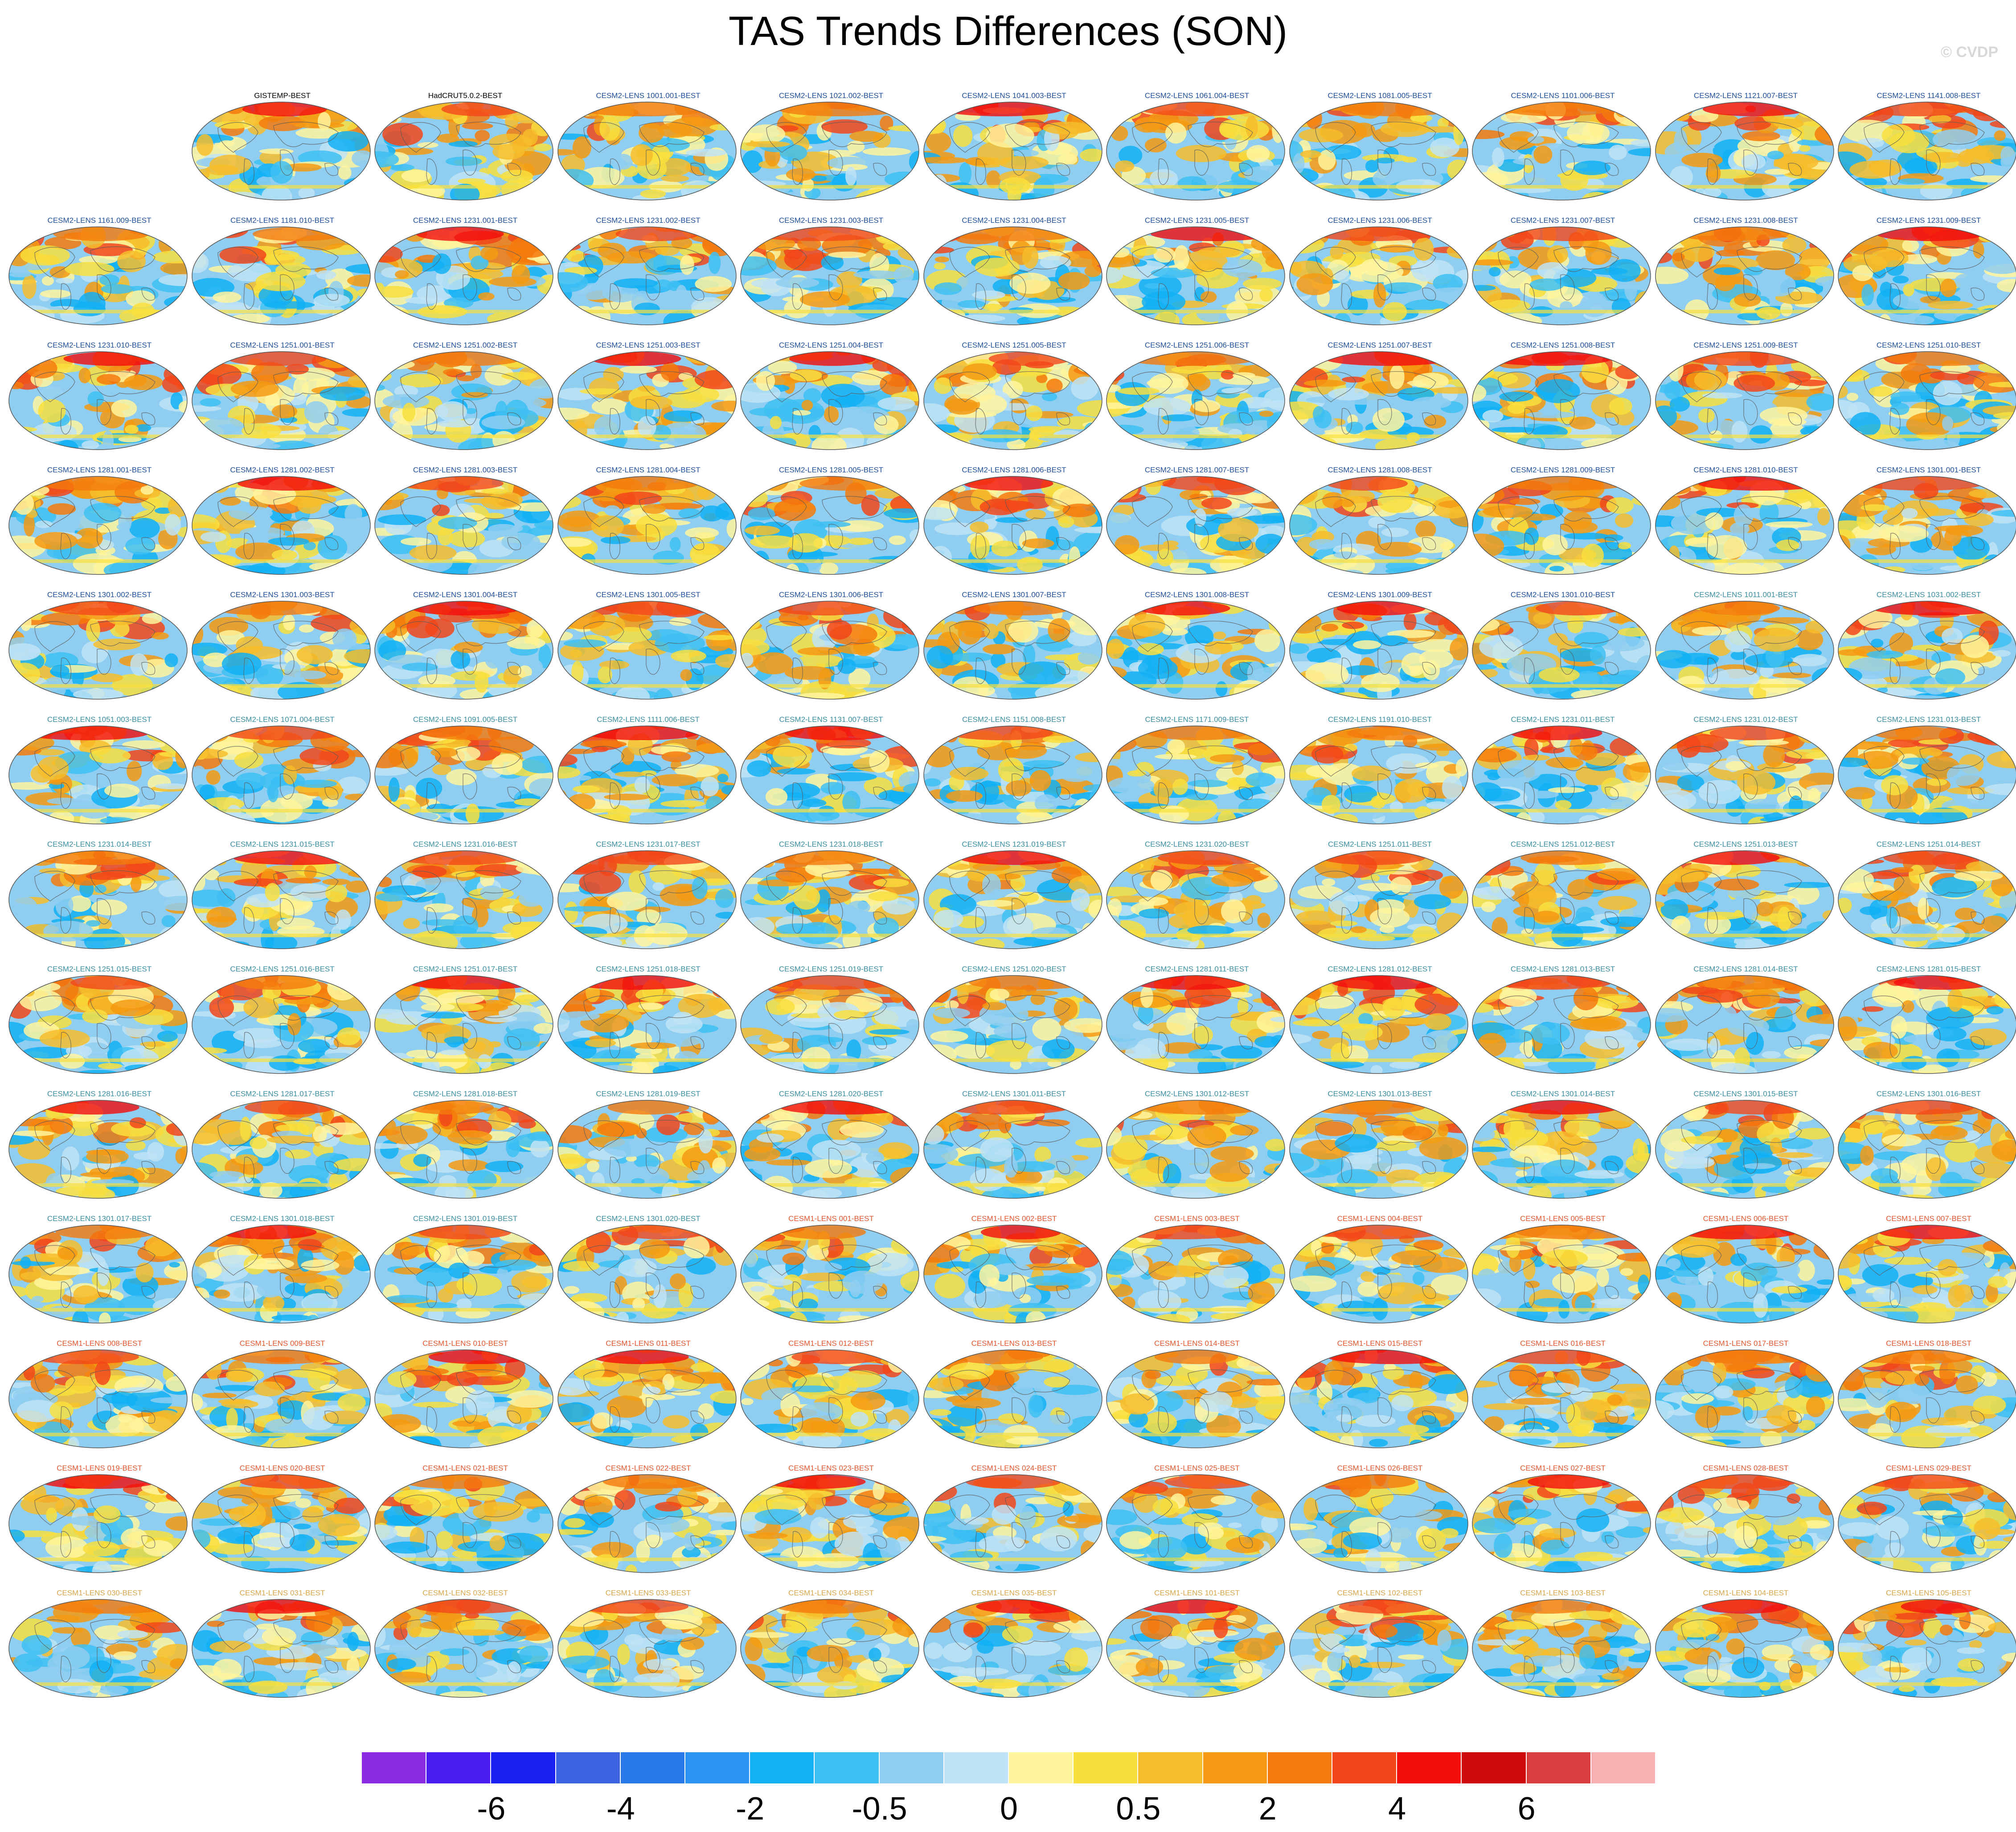  I want to click on panel-title: CESM2-LENS 1251.007-BEST, so click(1380, 345).